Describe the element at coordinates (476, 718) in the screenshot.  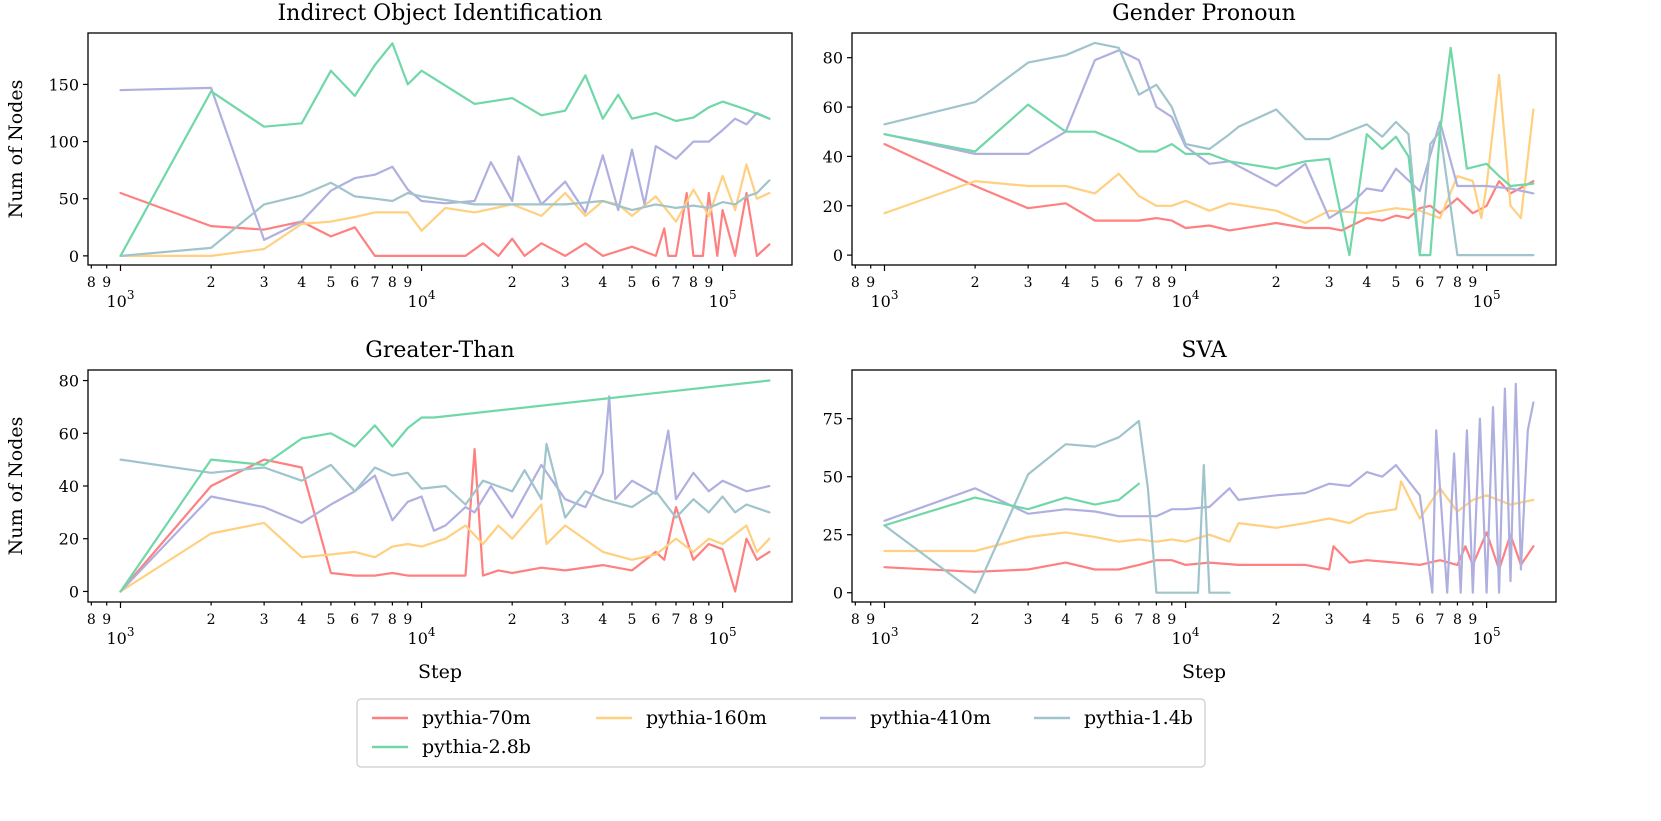
I see `legend-label: pythia-70m` at that location.